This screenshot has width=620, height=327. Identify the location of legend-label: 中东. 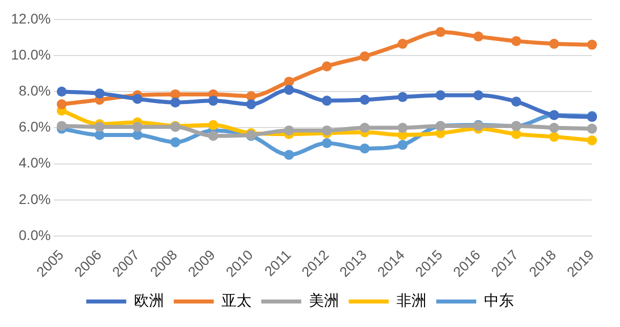
(499, 300).